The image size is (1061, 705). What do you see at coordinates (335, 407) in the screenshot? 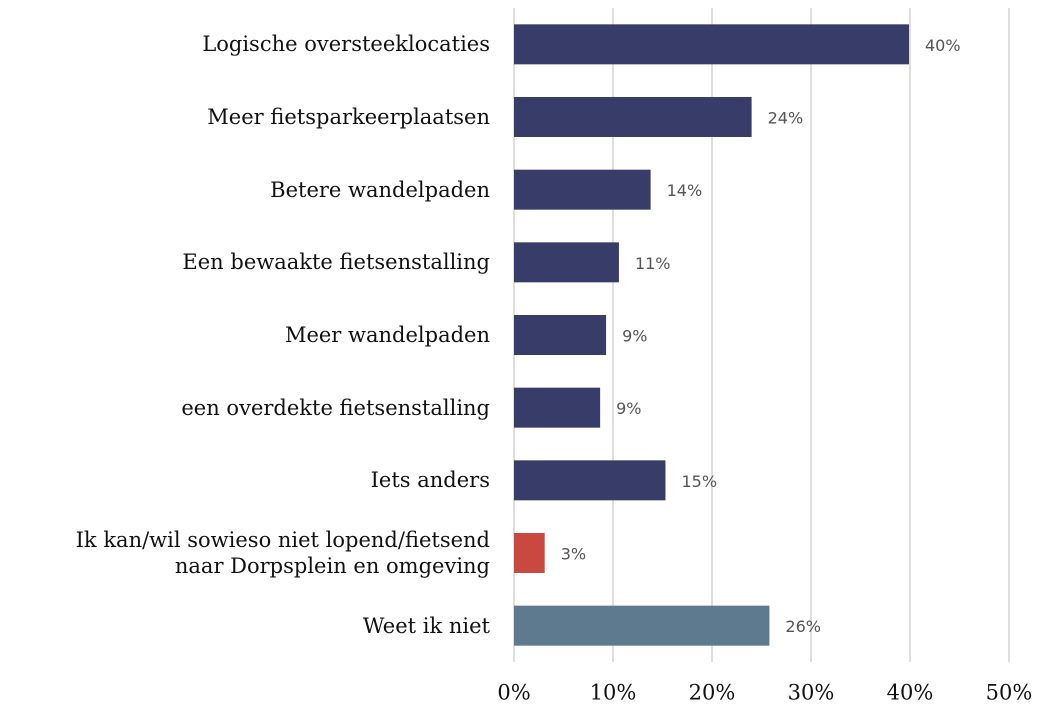
I see `y-tick-label: een overdekte fietsenstalling` at bounding box center [335, 407].